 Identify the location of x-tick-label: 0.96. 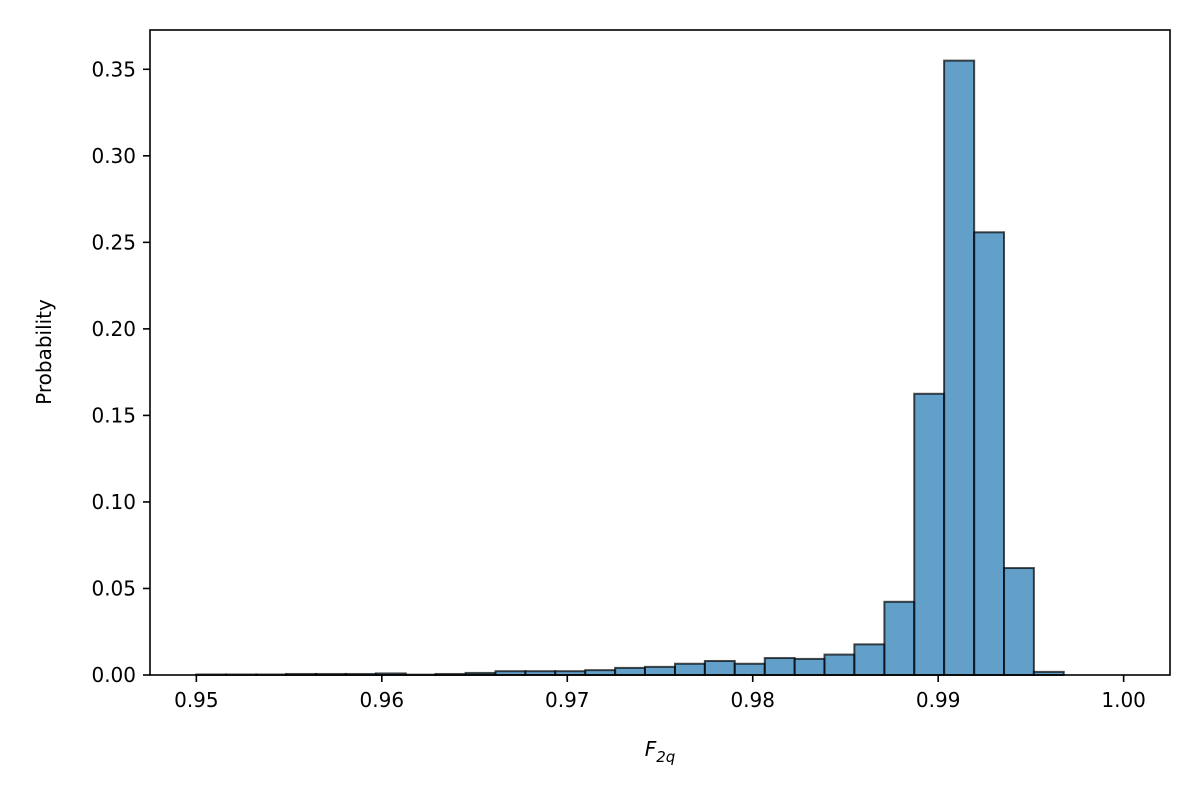
(382, 700).